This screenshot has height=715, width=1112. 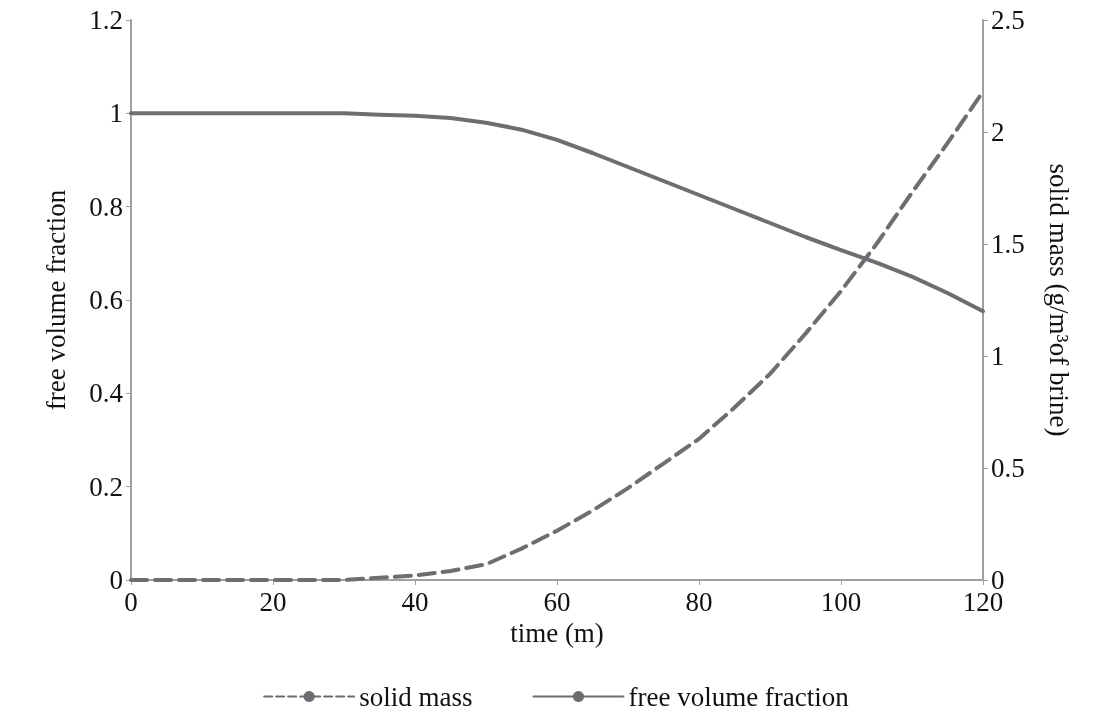 What do you see at coordinates (416, 696) in the screenshot?
I see `legend-label: solid mass` at bounding box center [416, 696].